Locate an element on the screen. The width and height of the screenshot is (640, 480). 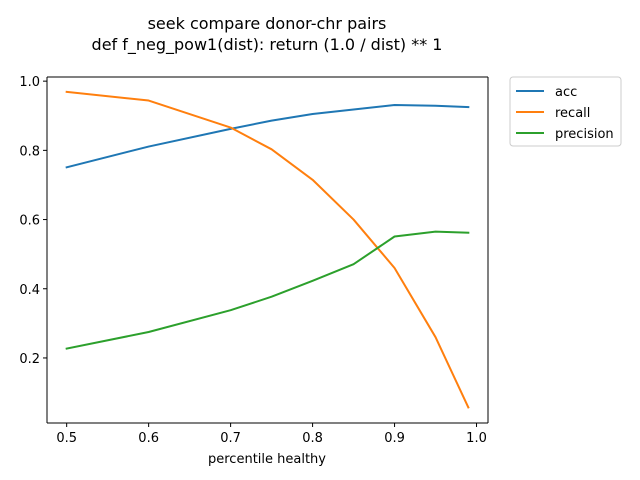
x-tick-label: 0.6 is located at coordinates (148, 438).